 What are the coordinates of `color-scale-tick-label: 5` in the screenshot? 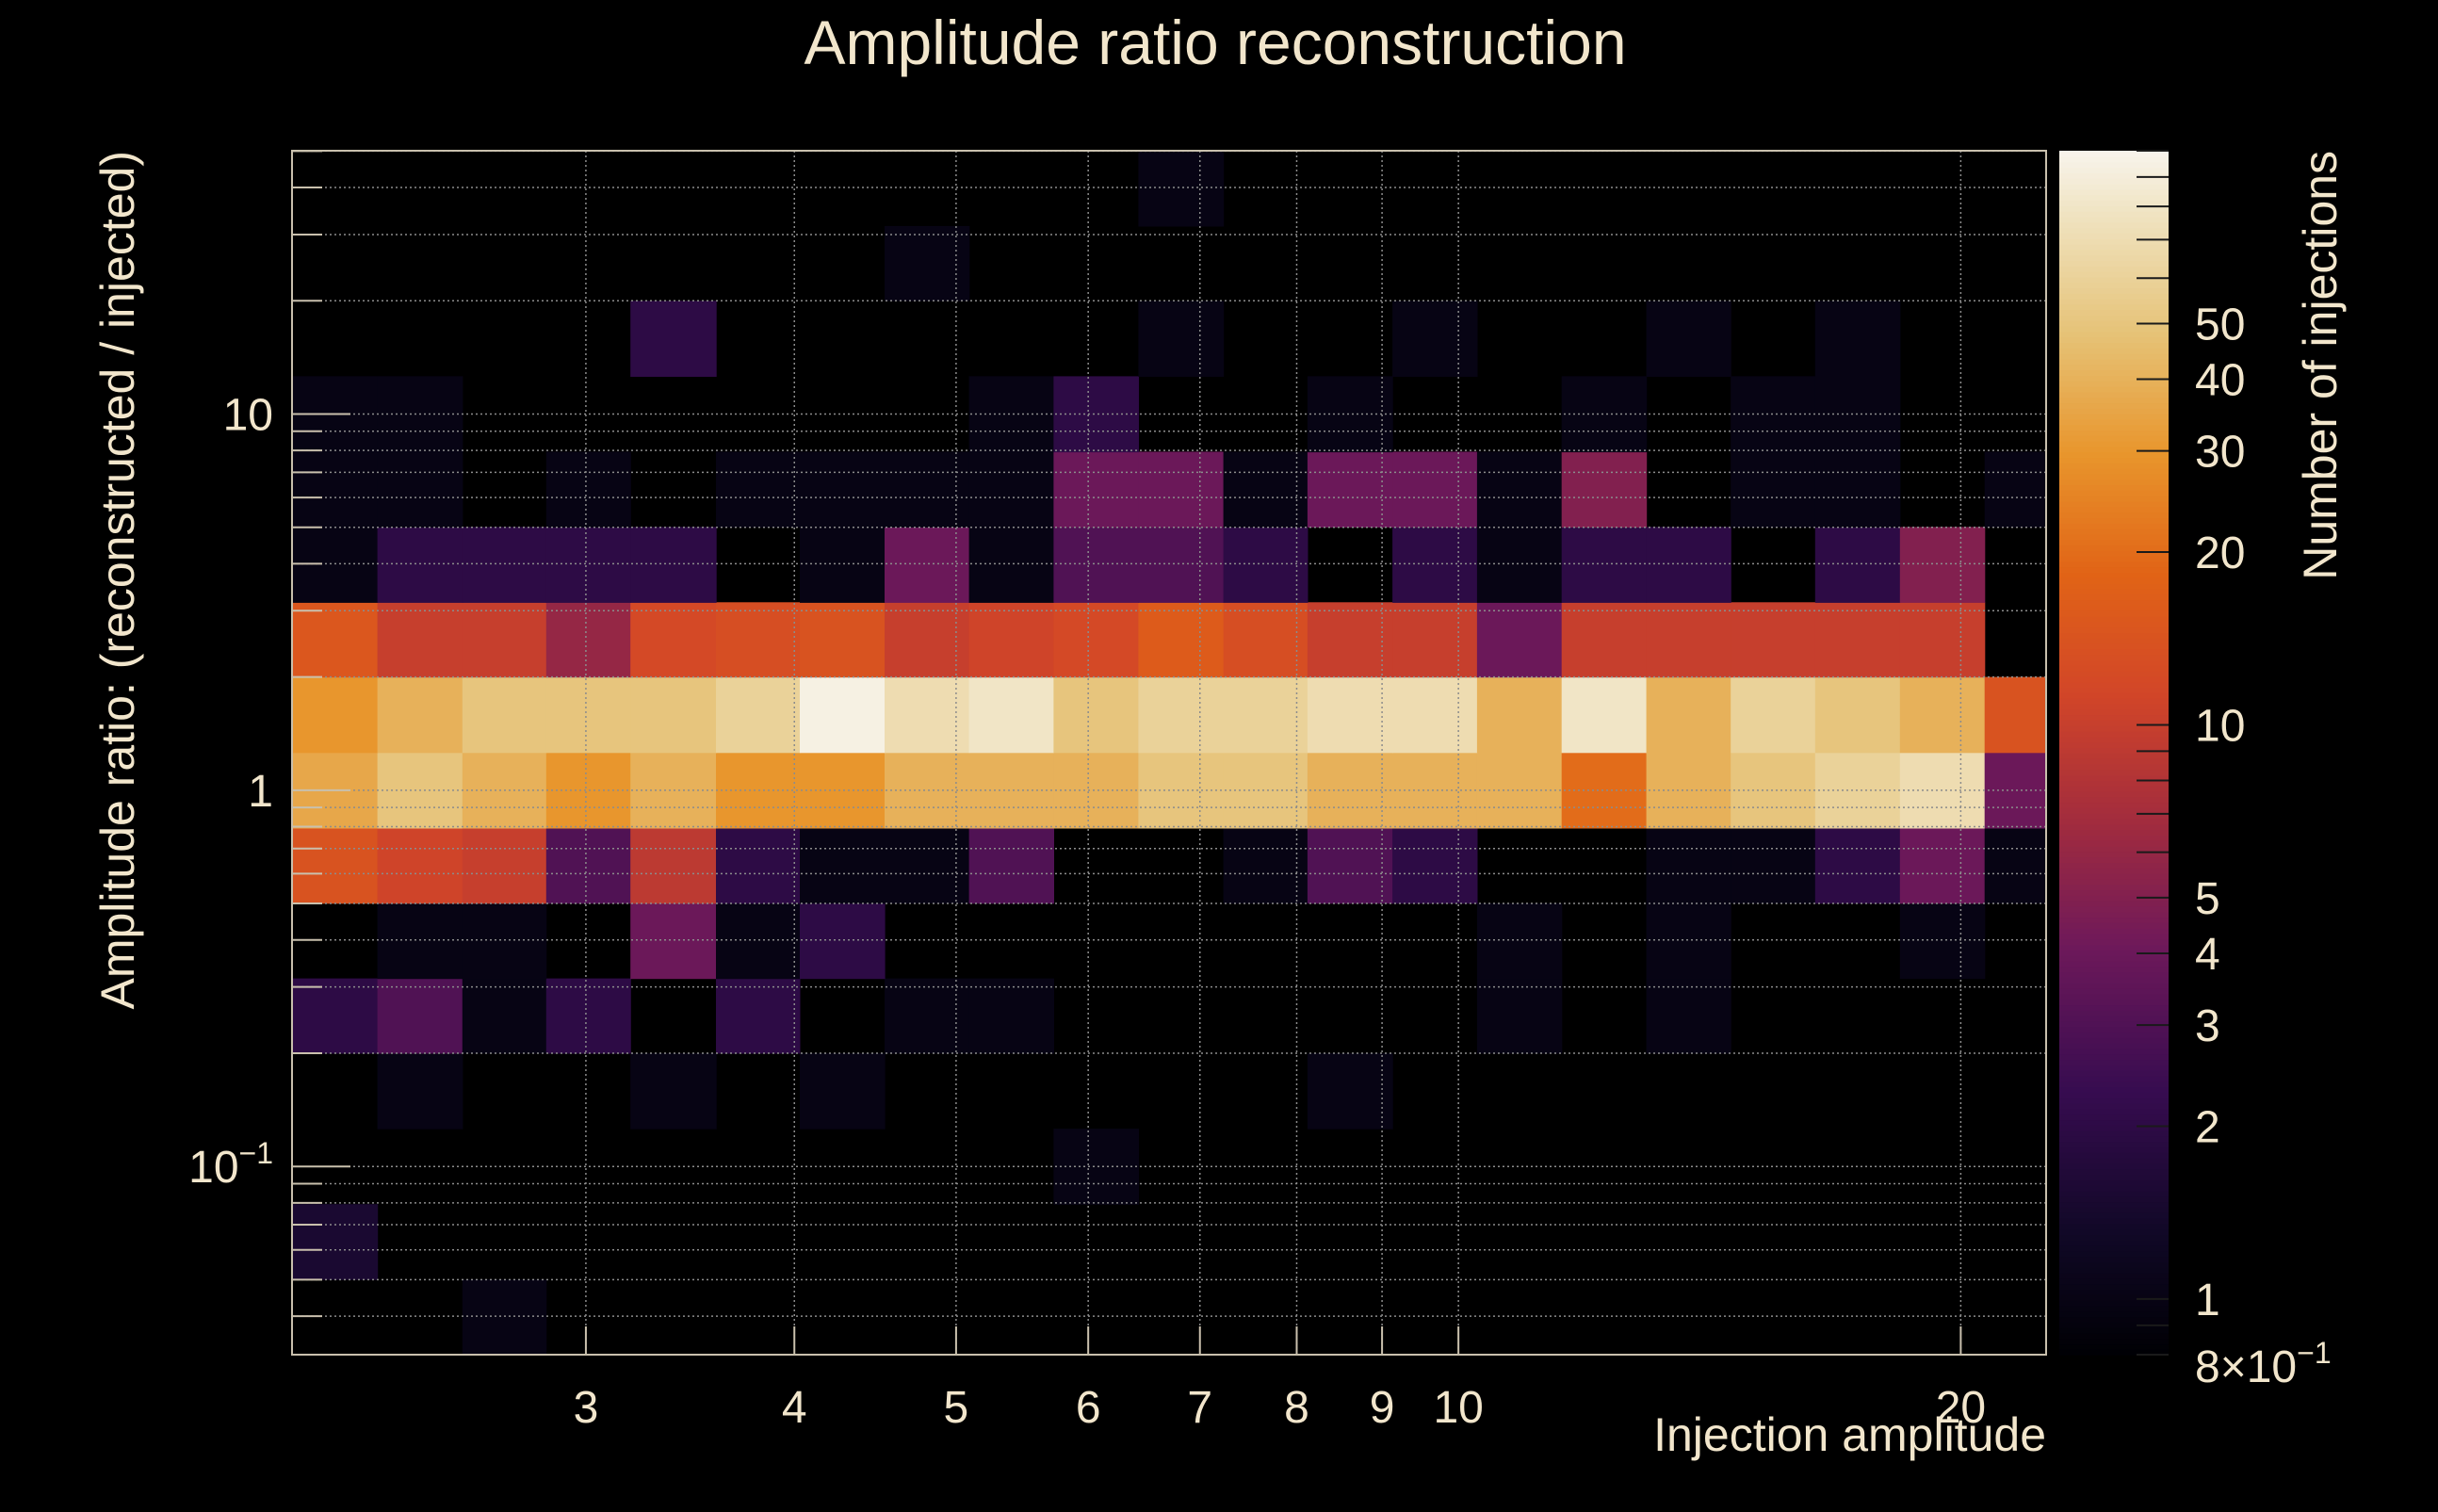 It's located at (2207, 899).